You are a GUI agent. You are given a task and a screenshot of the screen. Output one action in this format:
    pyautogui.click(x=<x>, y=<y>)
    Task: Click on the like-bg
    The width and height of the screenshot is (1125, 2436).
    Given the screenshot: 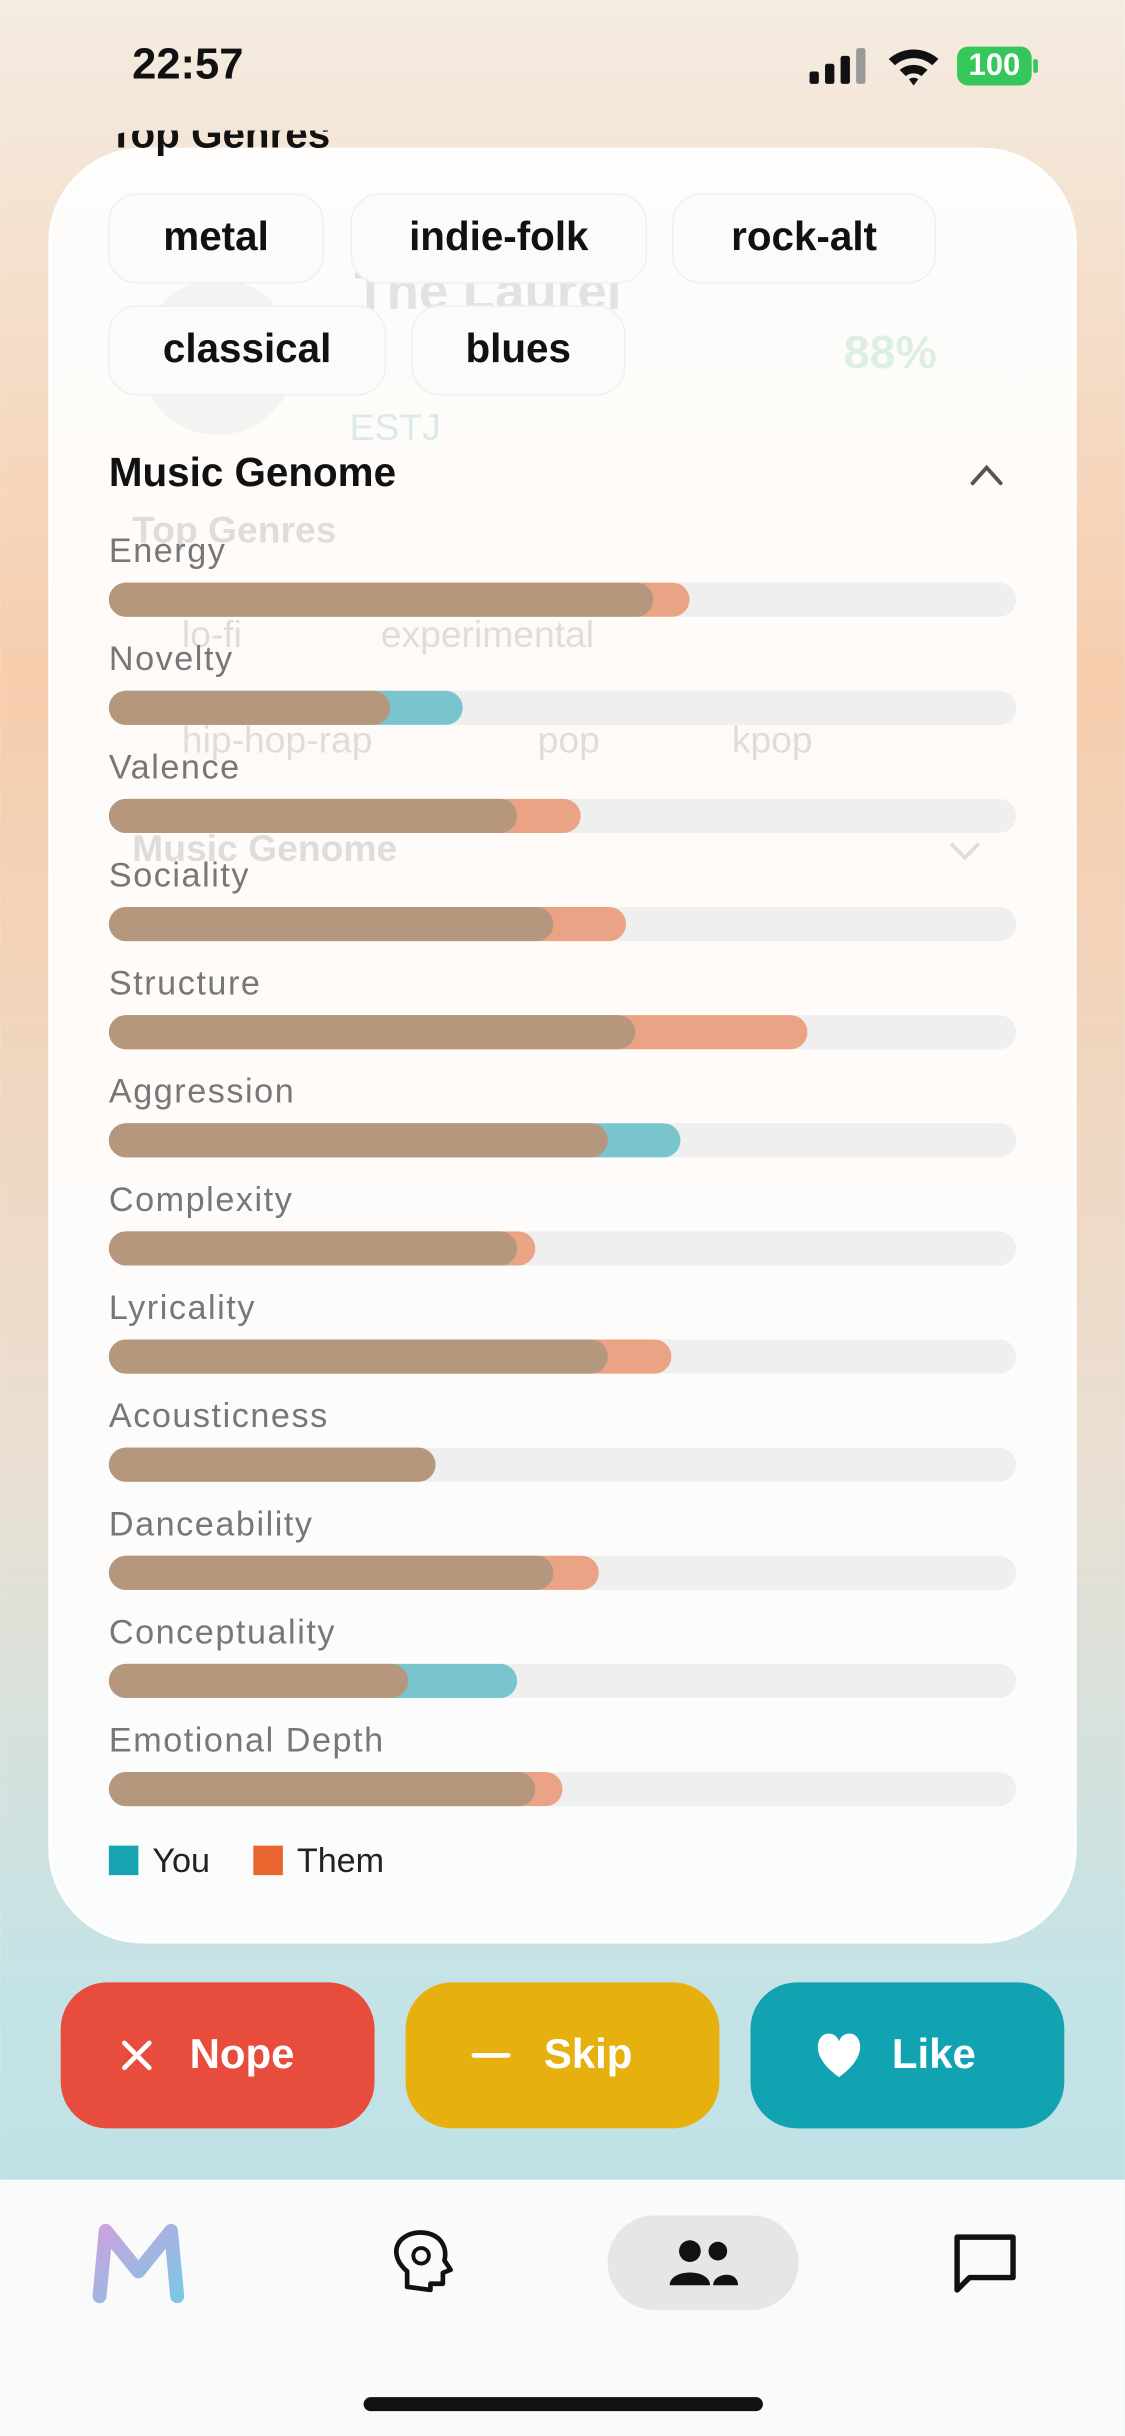 What is the action you would take?
    pyautogui.click(x=907, y=2055)
    